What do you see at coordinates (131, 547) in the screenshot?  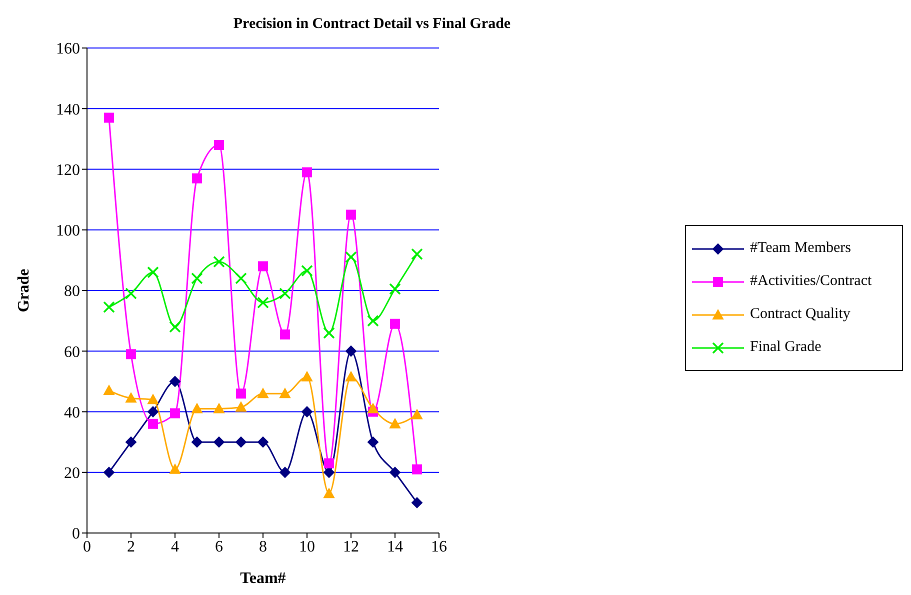 I see `x-tick-label: 2` at bounding box center [131, 547].